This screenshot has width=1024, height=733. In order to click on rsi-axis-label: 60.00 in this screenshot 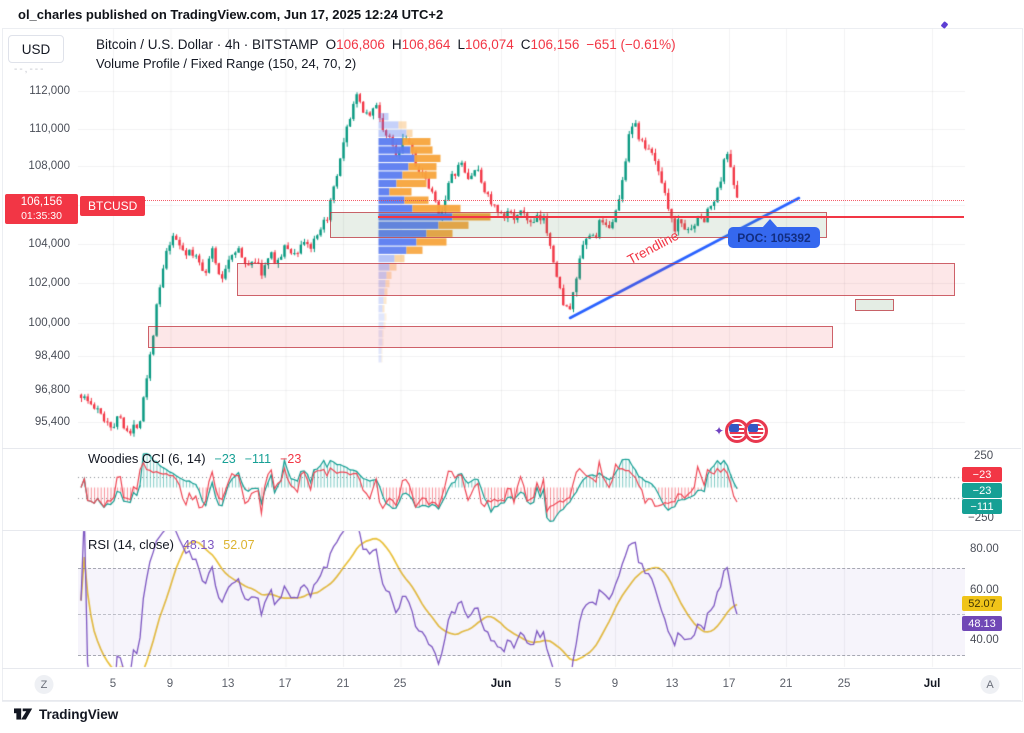, I will do `click(984, 590)`.